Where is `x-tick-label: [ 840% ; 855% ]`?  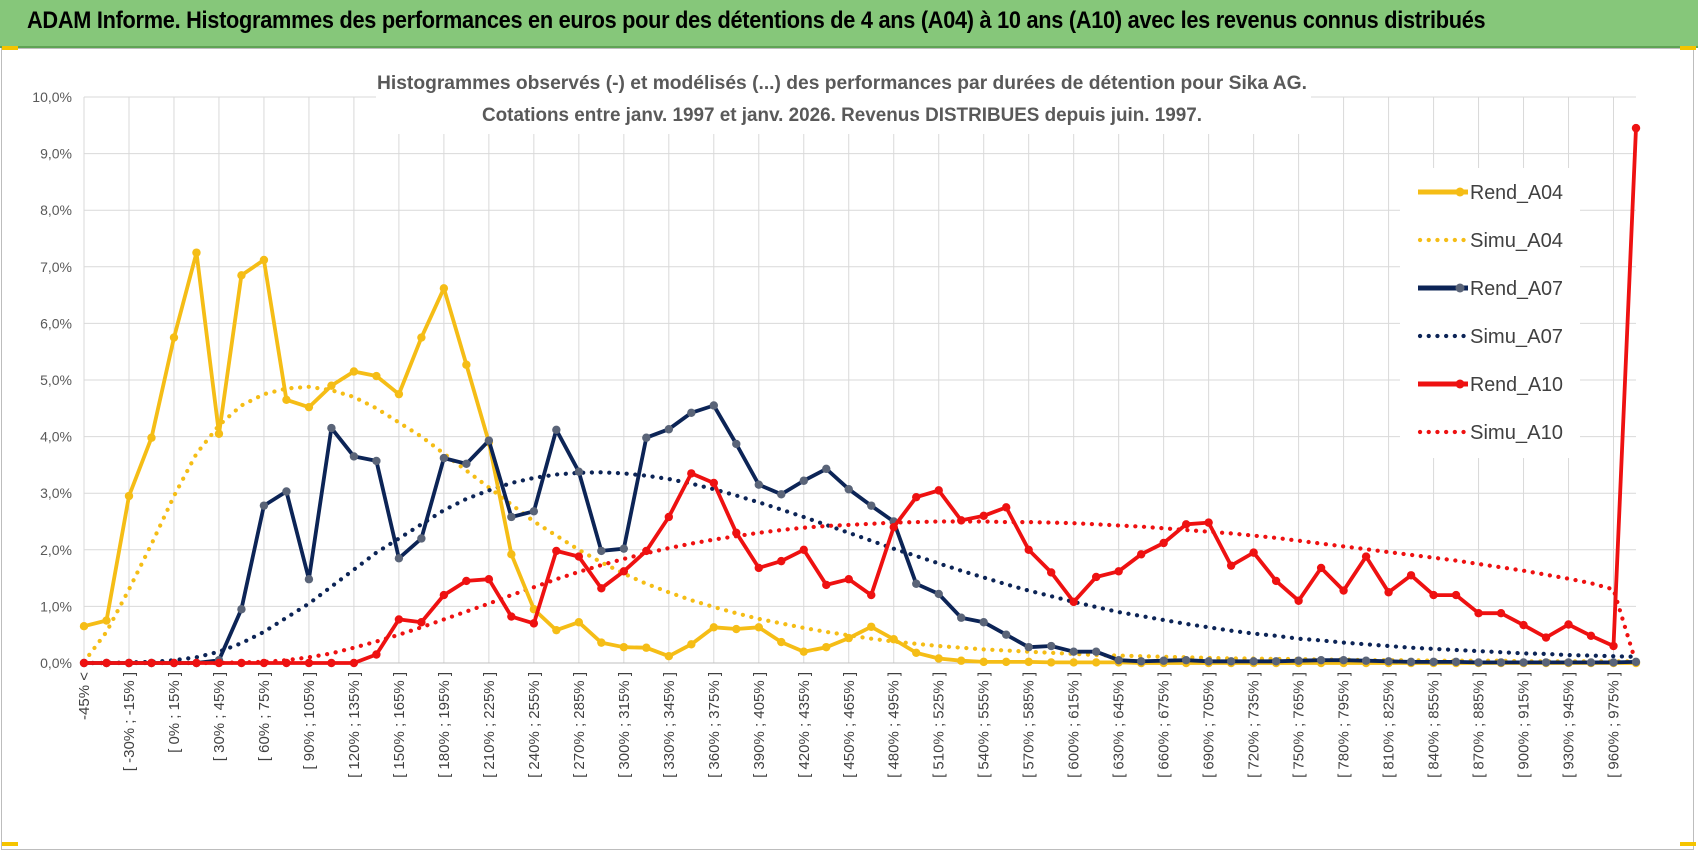 x-tick-label: [ 840% ; 855% ] is located at coordinates (1434, 725).